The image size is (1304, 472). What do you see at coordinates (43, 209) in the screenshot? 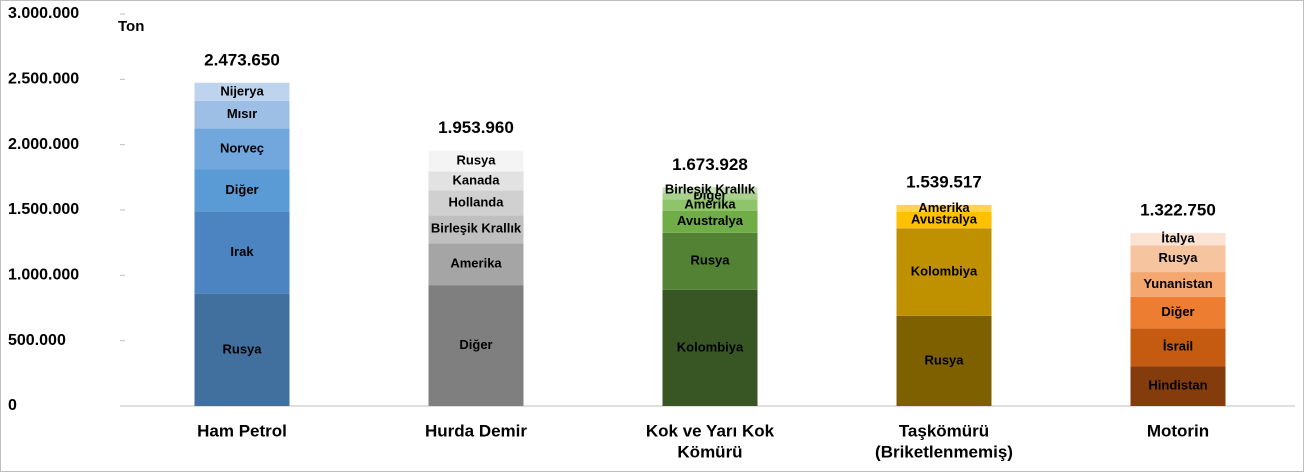
I see `y-tick-label: 1.500.000` at bounding box center [43, 209].